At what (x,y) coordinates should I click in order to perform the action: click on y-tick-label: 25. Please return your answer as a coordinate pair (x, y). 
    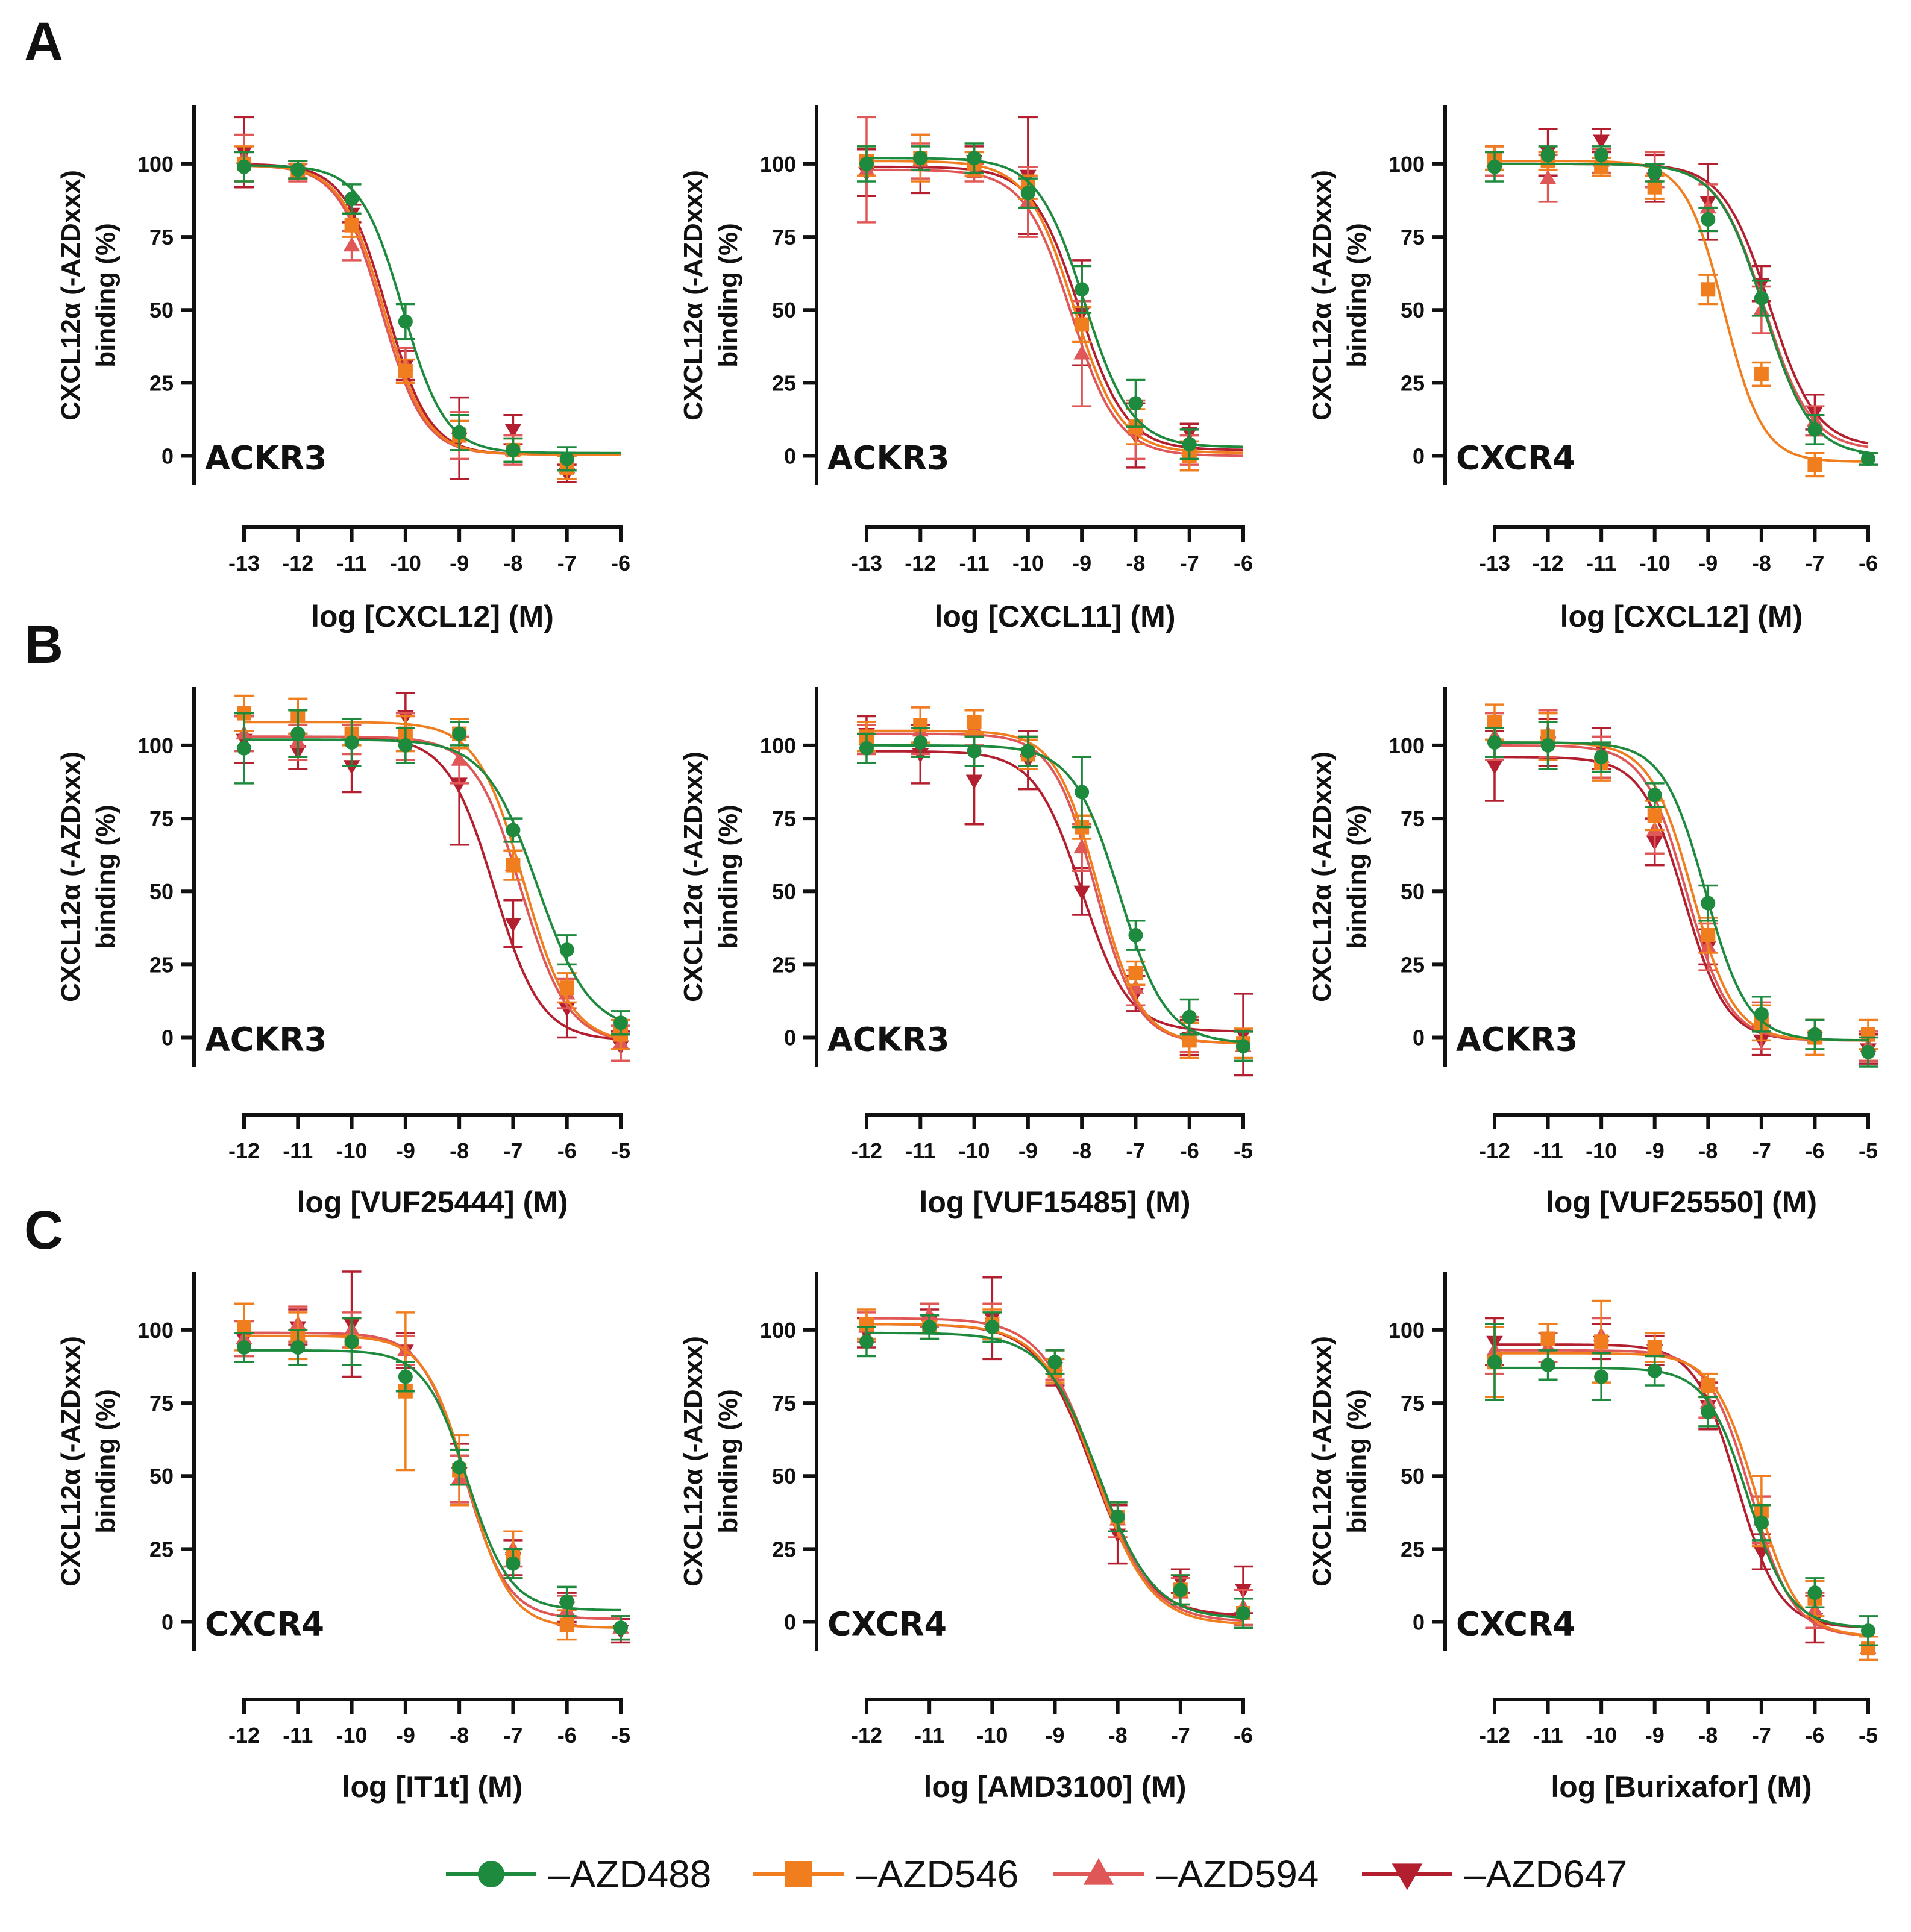
    Looking at the image, I should click on (1413, 383).